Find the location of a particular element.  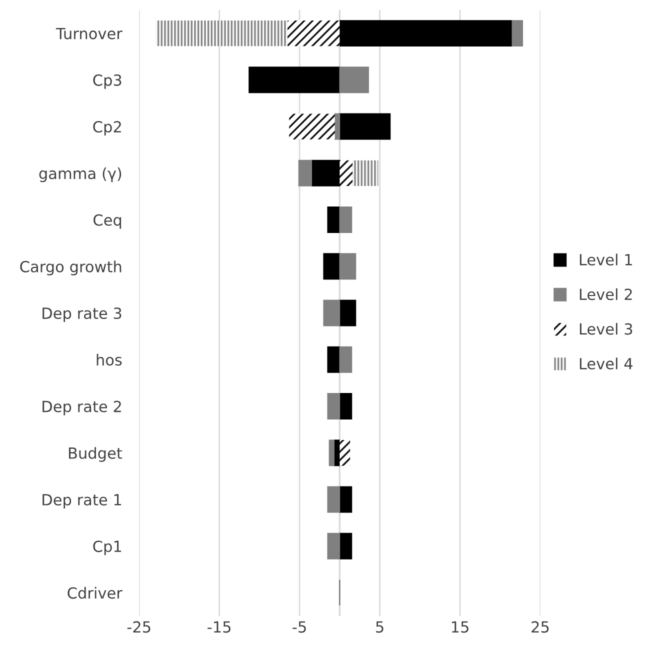

y-tick-label: Ceq is located at coordinates (108, 221).